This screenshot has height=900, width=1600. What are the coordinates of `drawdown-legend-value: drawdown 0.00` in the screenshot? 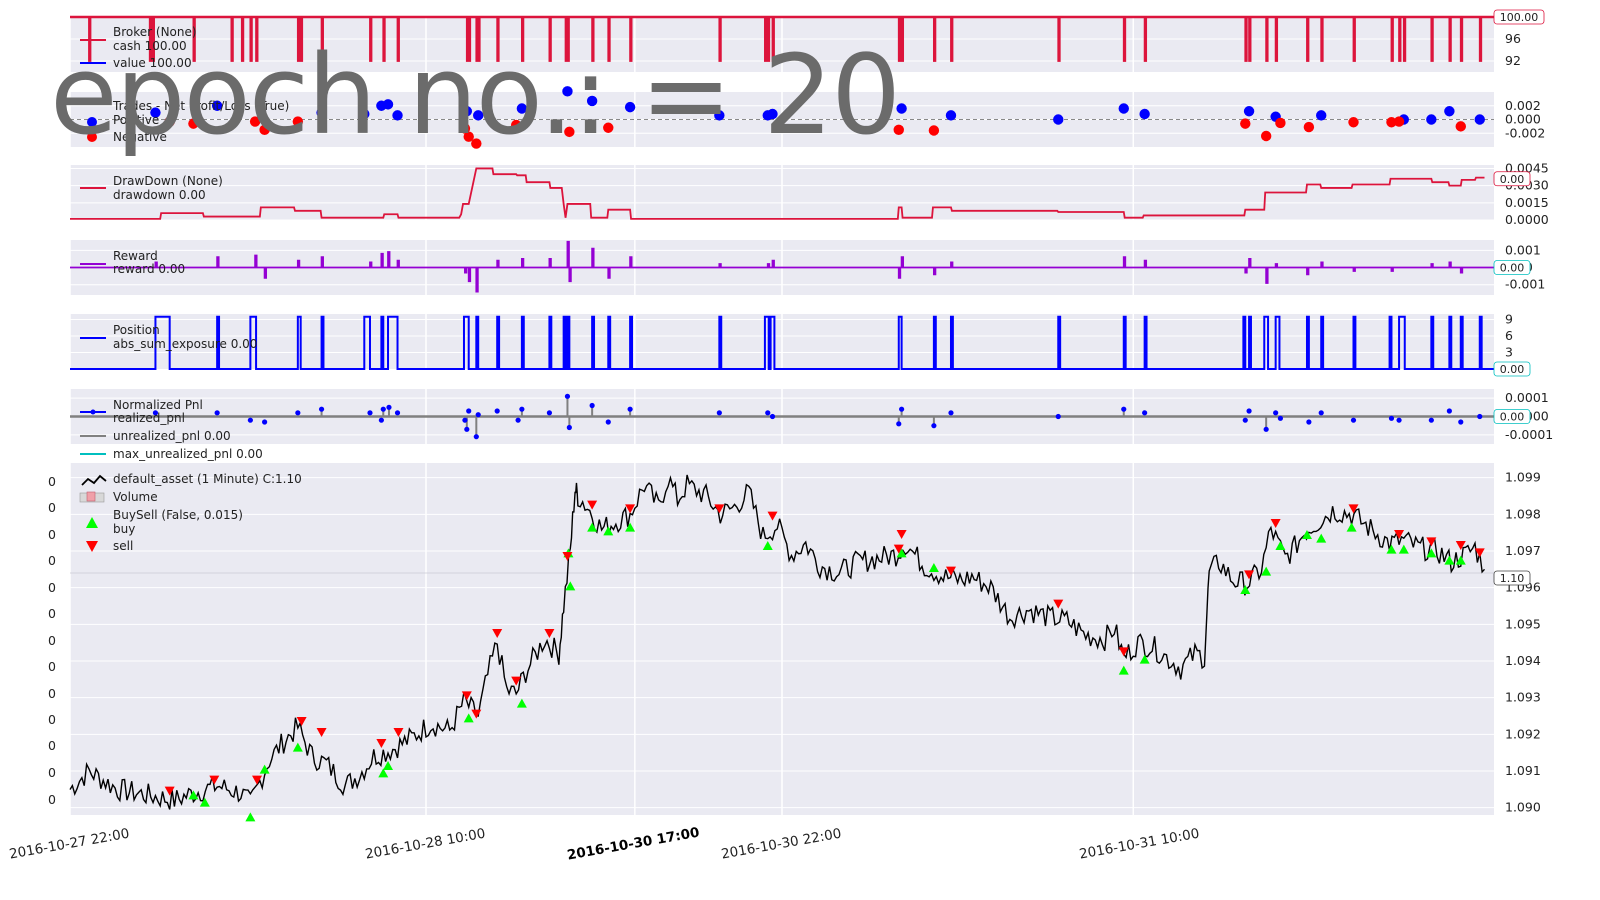 It's located at (159, 195).